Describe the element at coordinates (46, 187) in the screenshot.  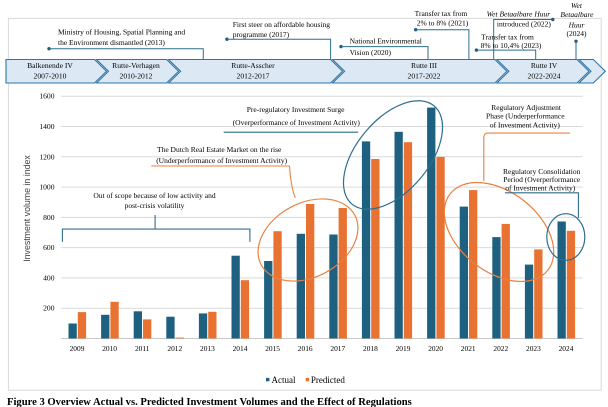
I see `svg-text: 1000` at that location.